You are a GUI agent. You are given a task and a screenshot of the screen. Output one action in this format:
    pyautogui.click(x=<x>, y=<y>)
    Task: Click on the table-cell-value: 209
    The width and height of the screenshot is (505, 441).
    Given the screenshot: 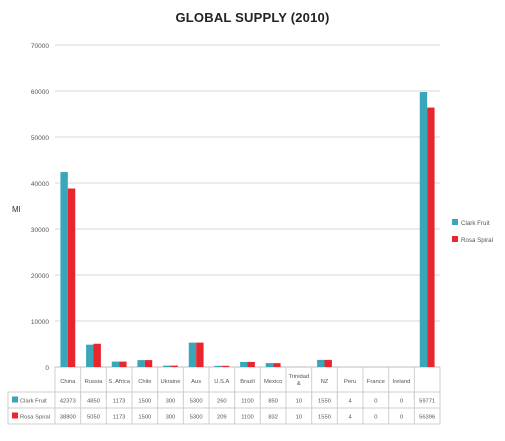 What is the action you would take?
    pyautogui.click(x=222, y=418)
    